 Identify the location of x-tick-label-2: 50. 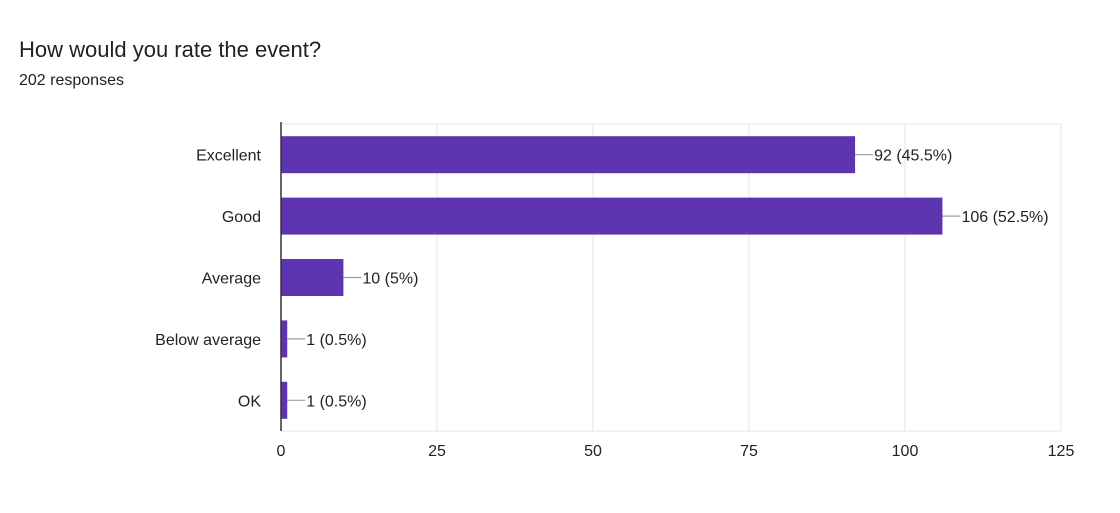
(593, 451).